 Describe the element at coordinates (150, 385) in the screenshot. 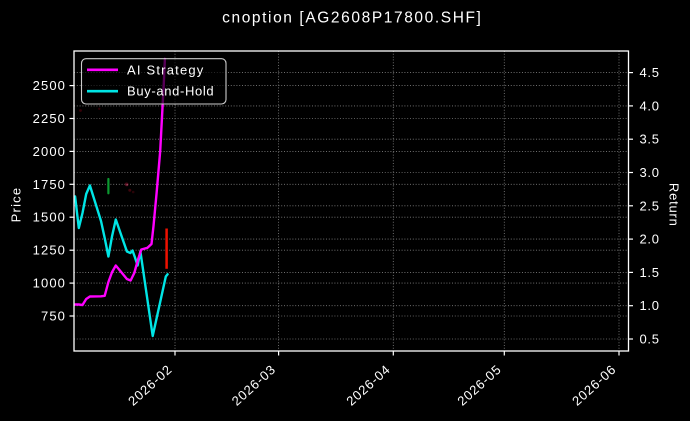

I see `svg-text: 2026-02` at that location.